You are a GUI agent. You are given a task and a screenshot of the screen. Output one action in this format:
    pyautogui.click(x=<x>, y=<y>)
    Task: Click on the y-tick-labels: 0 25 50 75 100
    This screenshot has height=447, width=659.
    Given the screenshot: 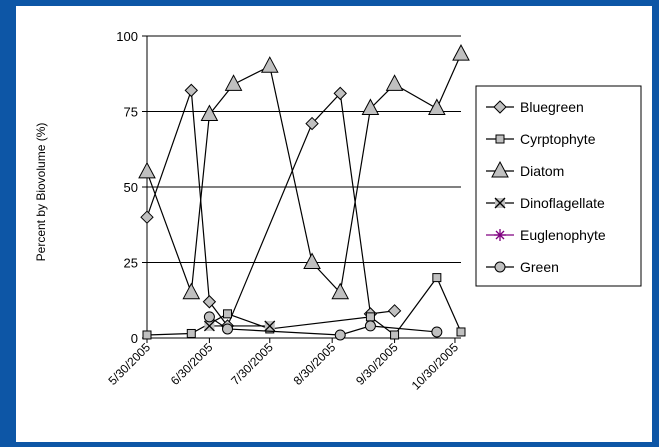 What is the action you would take?
    pyautogui.click(x=127, y=187)
    